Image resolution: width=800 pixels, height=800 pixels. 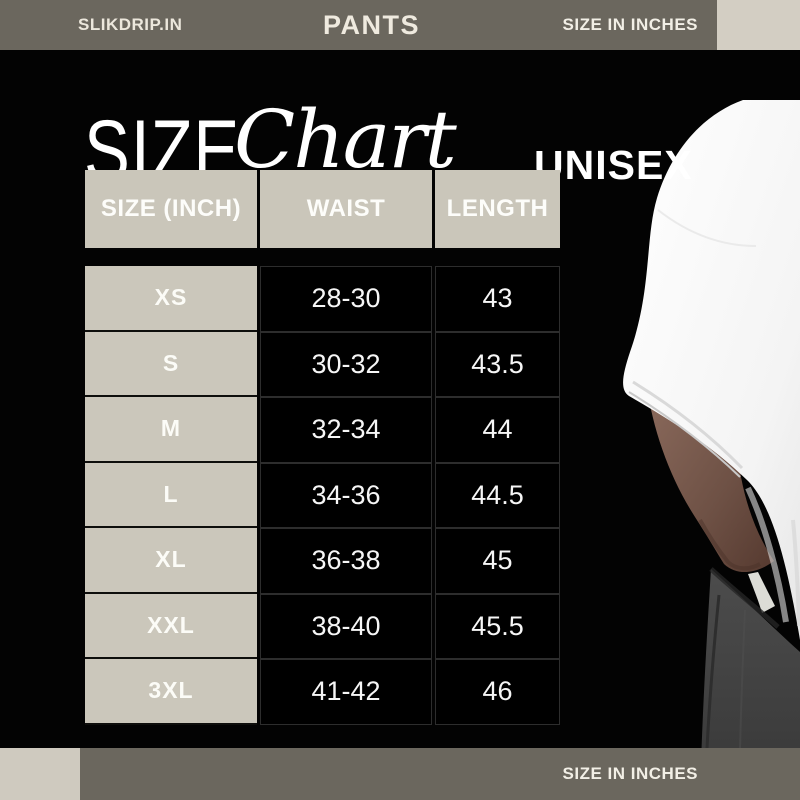 I want to click on column-header-waist: WAIST, so click(x=346, y=209).